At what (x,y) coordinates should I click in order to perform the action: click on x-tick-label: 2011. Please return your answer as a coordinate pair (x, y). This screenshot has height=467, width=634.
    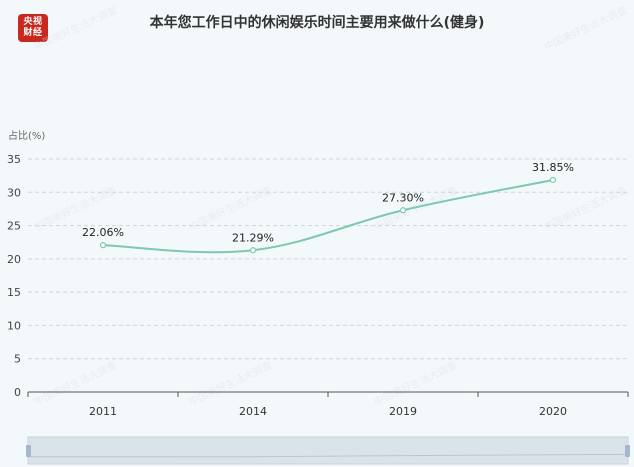
    Looking at the image, I should click on (103, 411).